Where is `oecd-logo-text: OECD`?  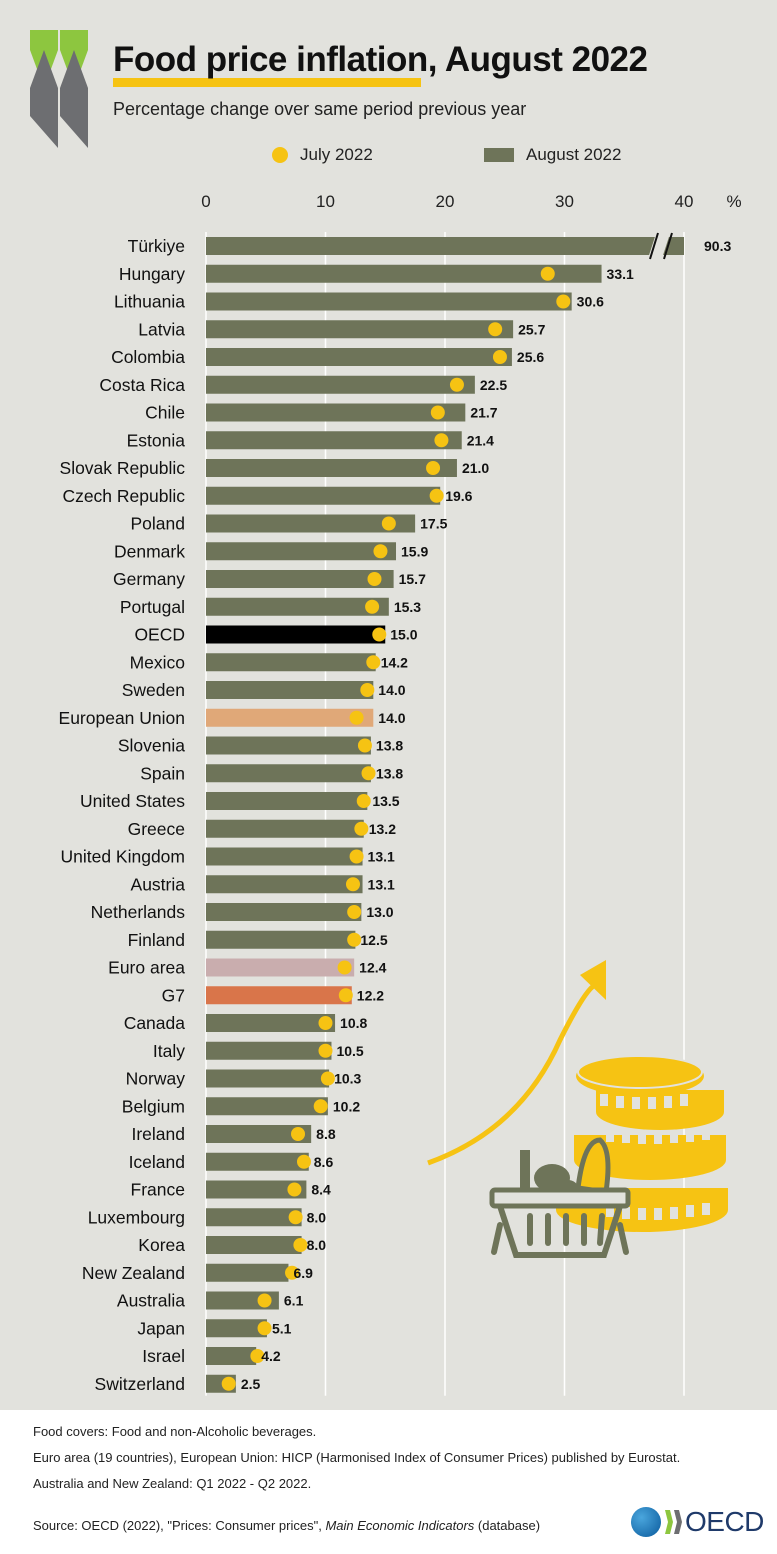
oecd-logo-text: OECD is located at coordinates (724, 1521).